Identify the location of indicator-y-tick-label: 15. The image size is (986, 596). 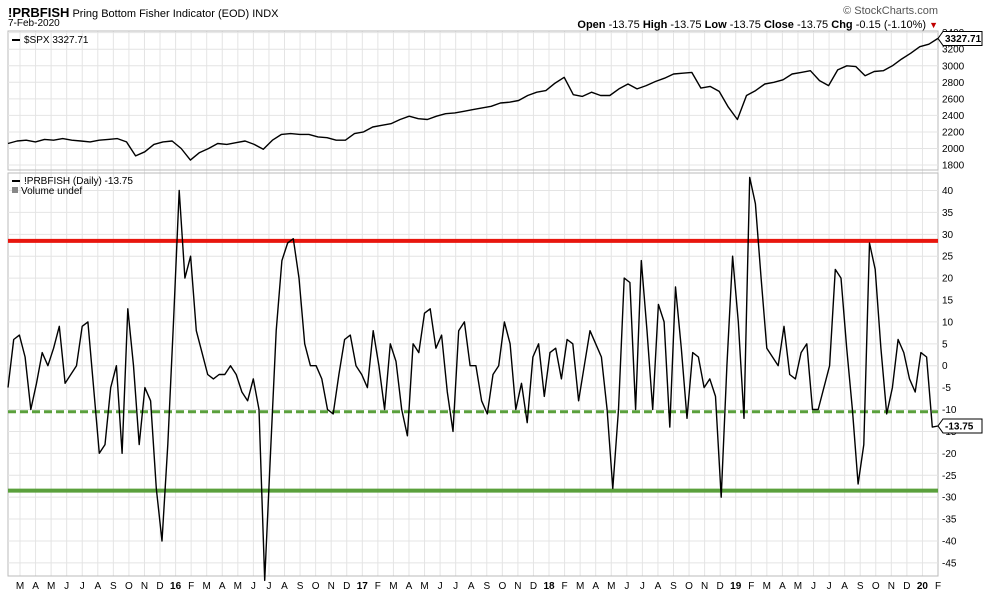
(948, 301).